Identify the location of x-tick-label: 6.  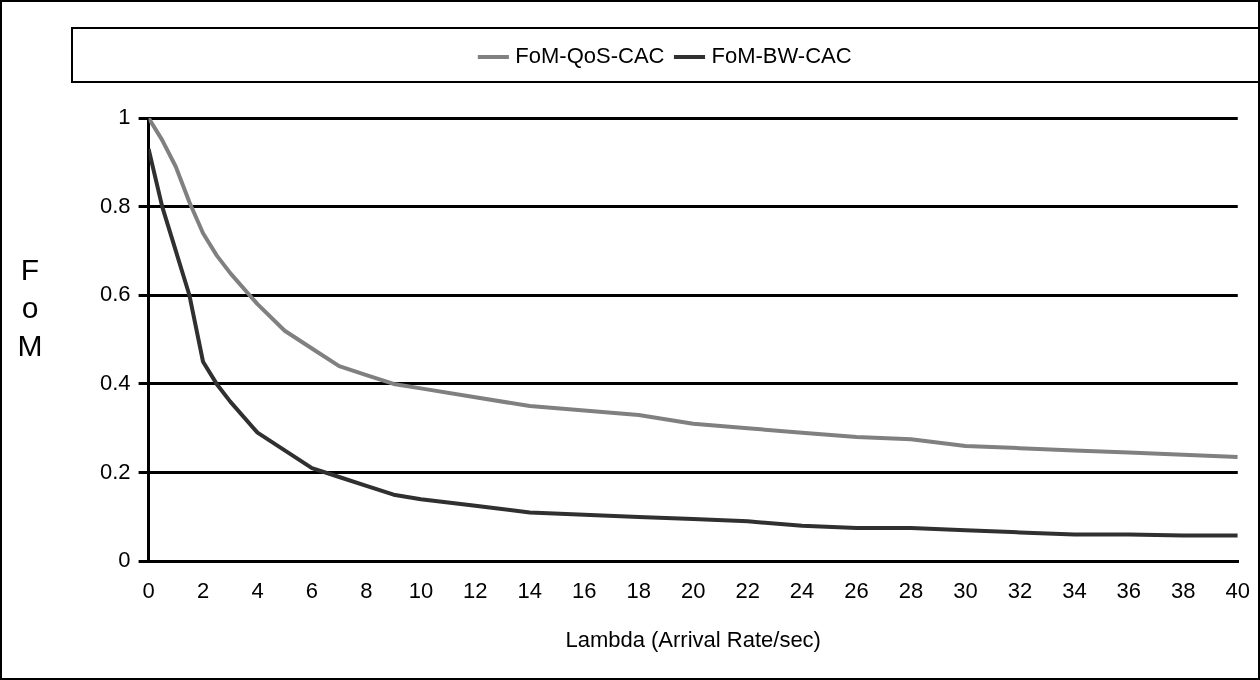
(312, 591).